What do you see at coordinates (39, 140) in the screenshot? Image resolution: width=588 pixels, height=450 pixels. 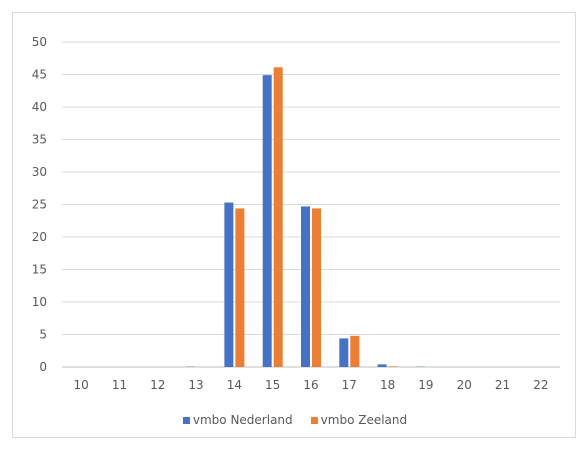 I see `y-tick-label: 35` at bounding box center [39, 140].